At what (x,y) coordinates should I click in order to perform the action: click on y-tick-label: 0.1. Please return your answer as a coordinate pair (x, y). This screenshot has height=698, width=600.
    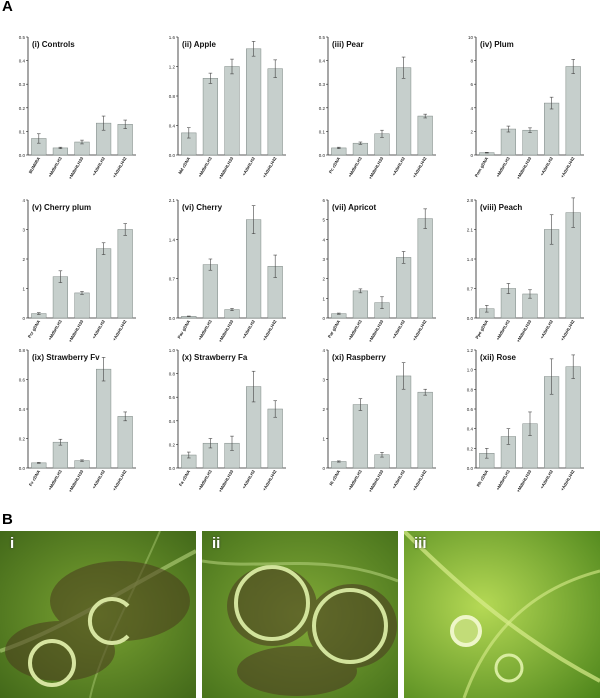
    Looking at the image, I should click on (22, 131).